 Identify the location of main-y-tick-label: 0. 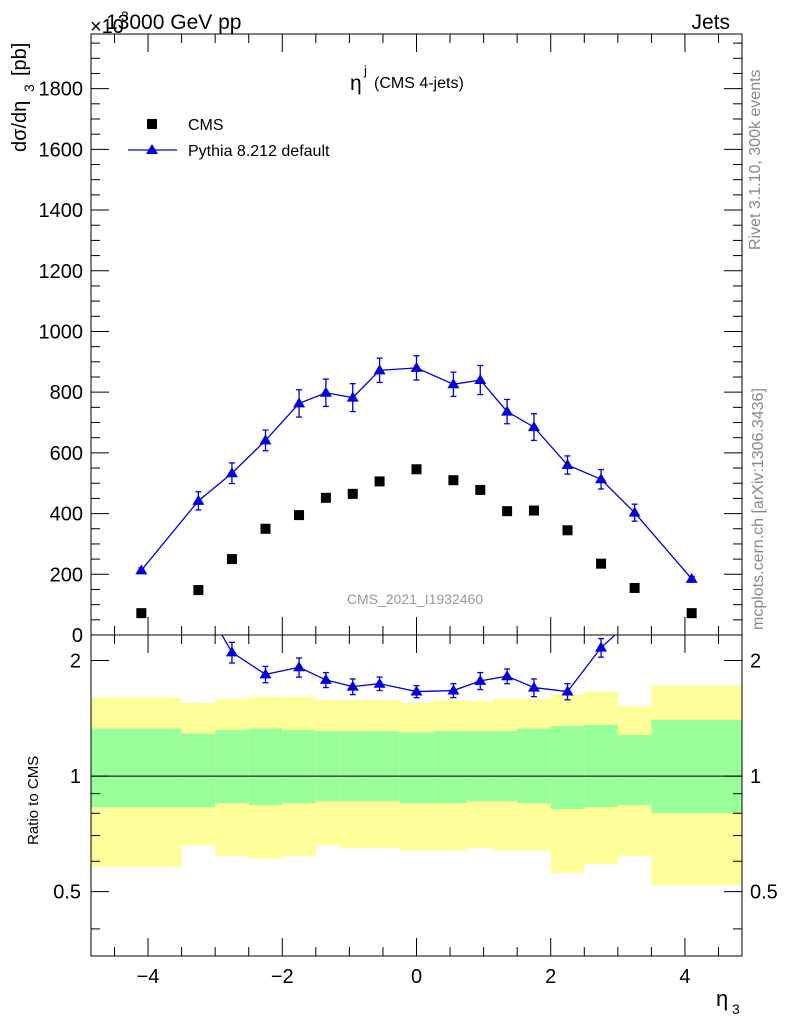
(77, 636).